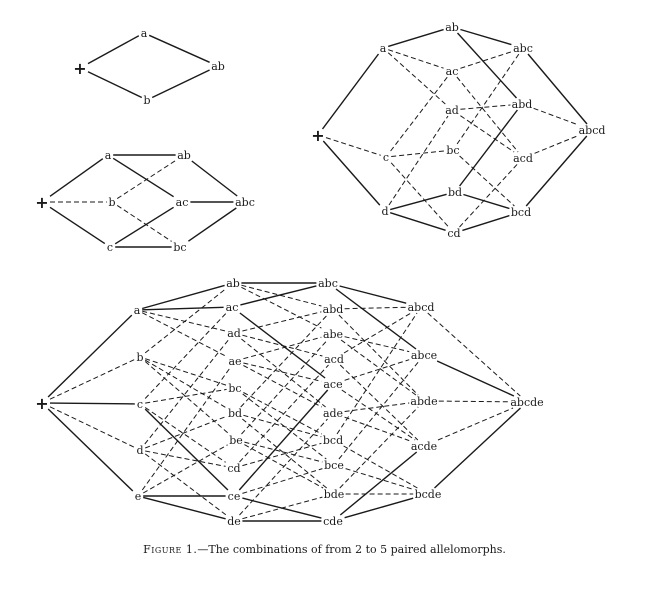 This screenshot has width=649, height=594. I want to click on d5-dashed-edge-bd-abd, so click(284, 361).